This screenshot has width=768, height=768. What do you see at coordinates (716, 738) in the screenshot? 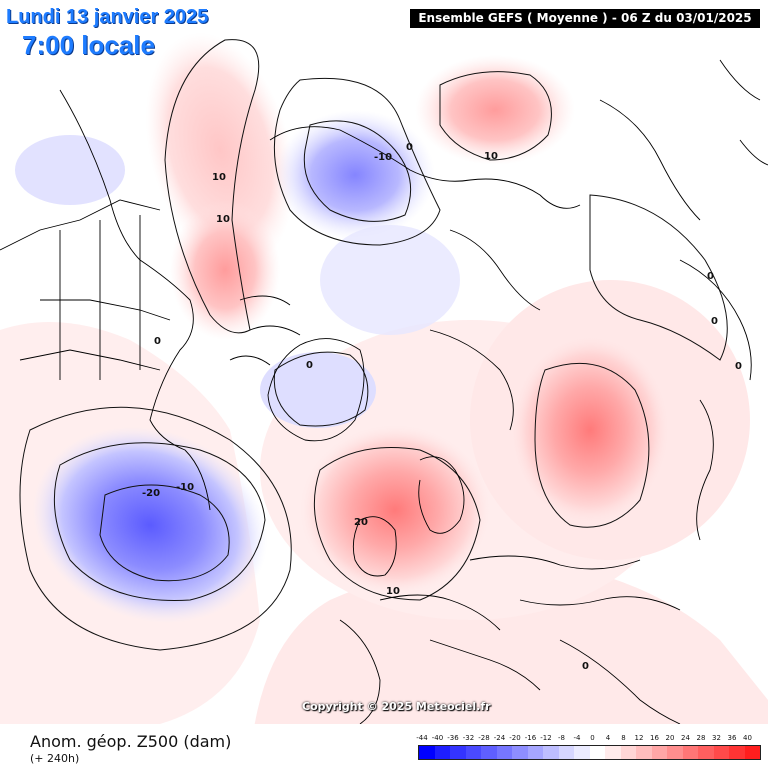
I see `legend-tick-label: 32` at bounding box center [716, 738].